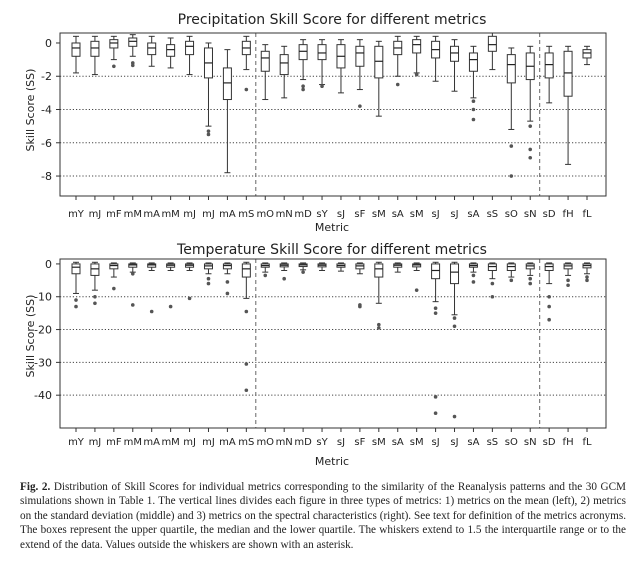 This screenshot has width=643, height=578. I want to click on x-tick-label: sD, so click(549, 442).